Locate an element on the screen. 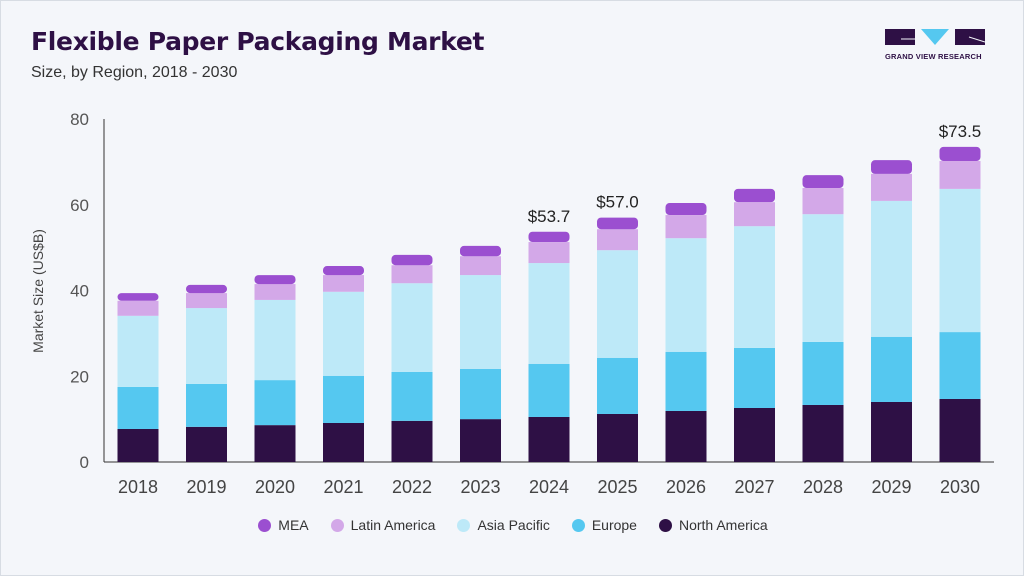  legend-item: Asia Pacific is located at coordinates (503, 525).